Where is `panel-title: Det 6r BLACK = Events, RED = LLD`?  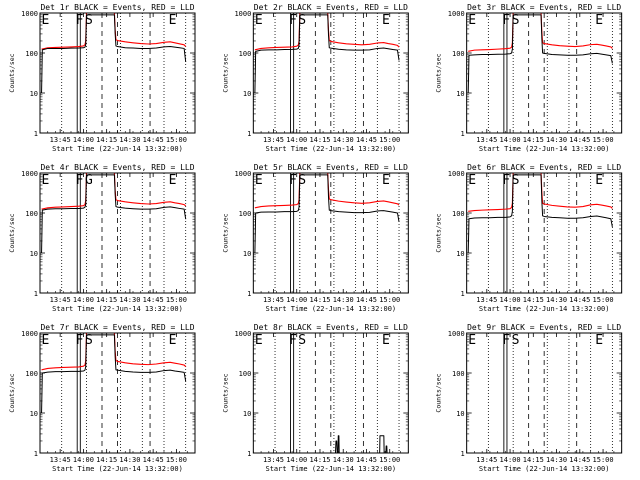
panel-title: Det 6r BLACK = Events, RED = LLD is located at coordinates (544, 167).